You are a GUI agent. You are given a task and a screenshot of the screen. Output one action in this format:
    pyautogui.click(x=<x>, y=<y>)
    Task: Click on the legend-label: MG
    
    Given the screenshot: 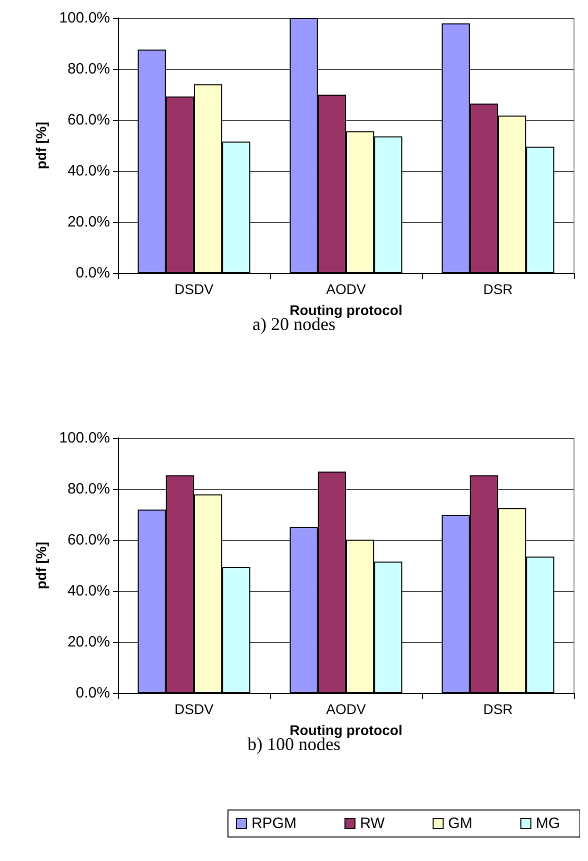 What is the action you would take?
    pyautogui.click(x=548, y=823)
    